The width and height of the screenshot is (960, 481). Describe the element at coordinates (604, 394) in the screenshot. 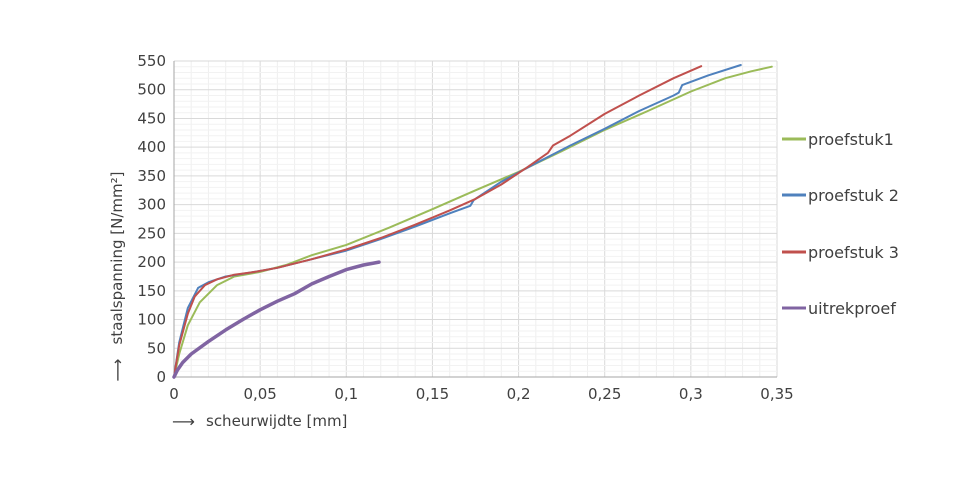

I see `x-tick-label: 0,25` at that location.